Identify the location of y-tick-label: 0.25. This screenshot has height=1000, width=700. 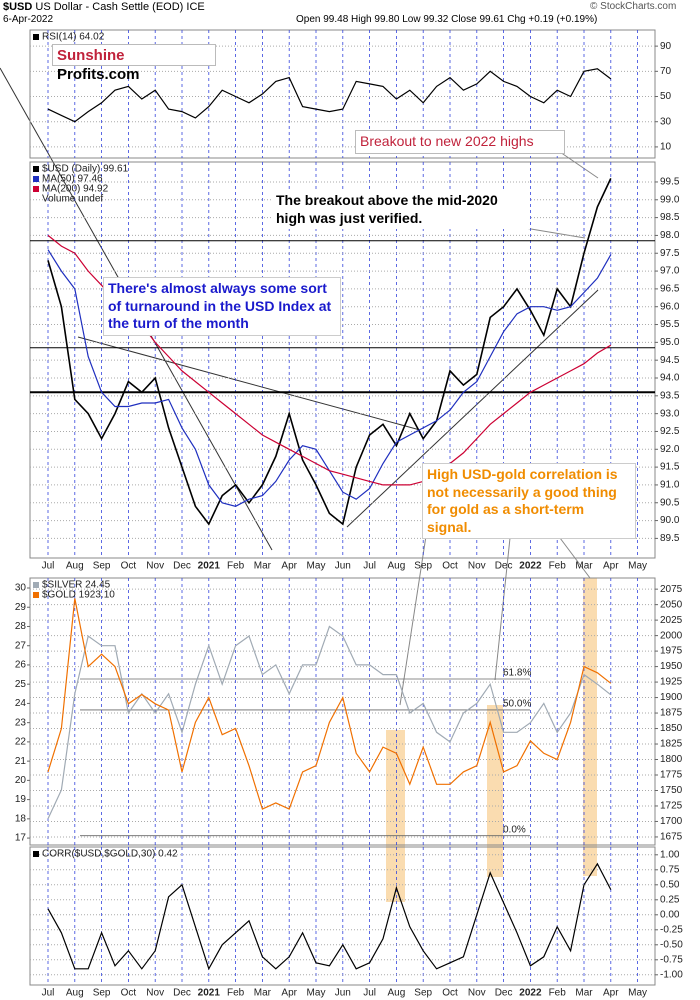
(670, 899).